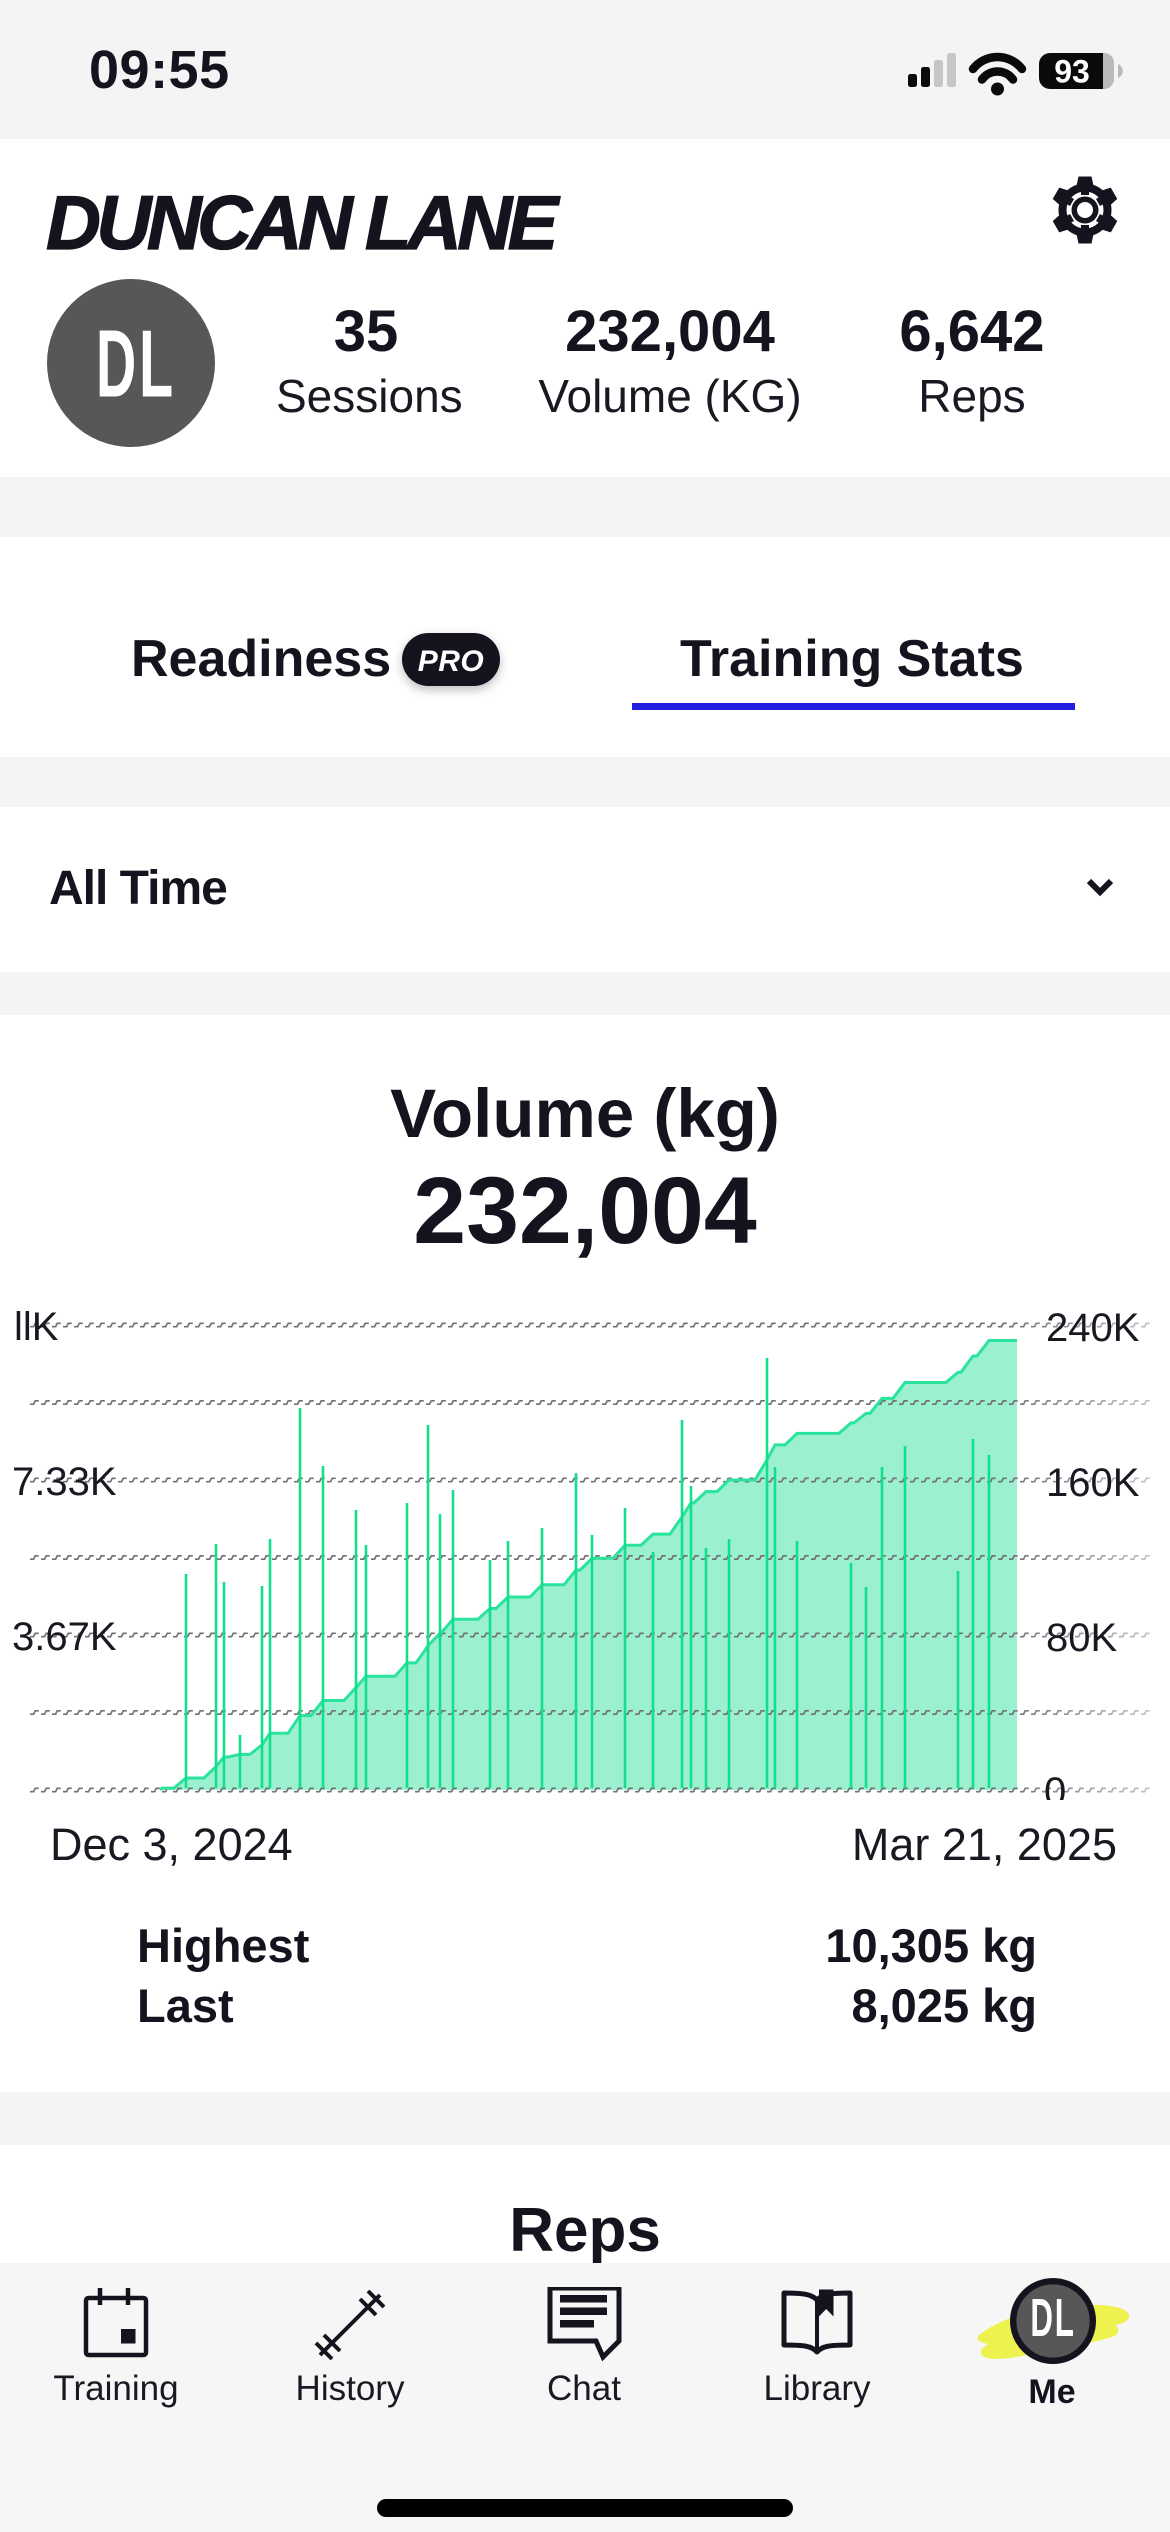  I want to click on svg-text: 3.67K, so click(64, 1637).